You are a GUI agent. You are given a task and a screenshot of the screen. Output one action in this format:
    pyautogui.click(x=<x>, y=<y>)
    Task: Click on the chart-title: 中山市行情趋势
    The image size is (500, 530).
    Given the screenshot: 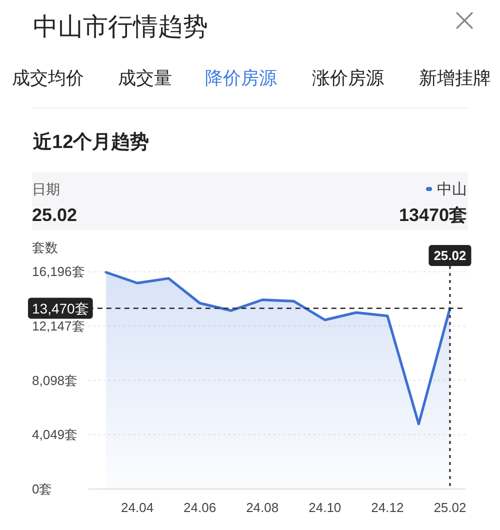 What is the action you would take?
    pyautogui.click(x=120, y=27)
    